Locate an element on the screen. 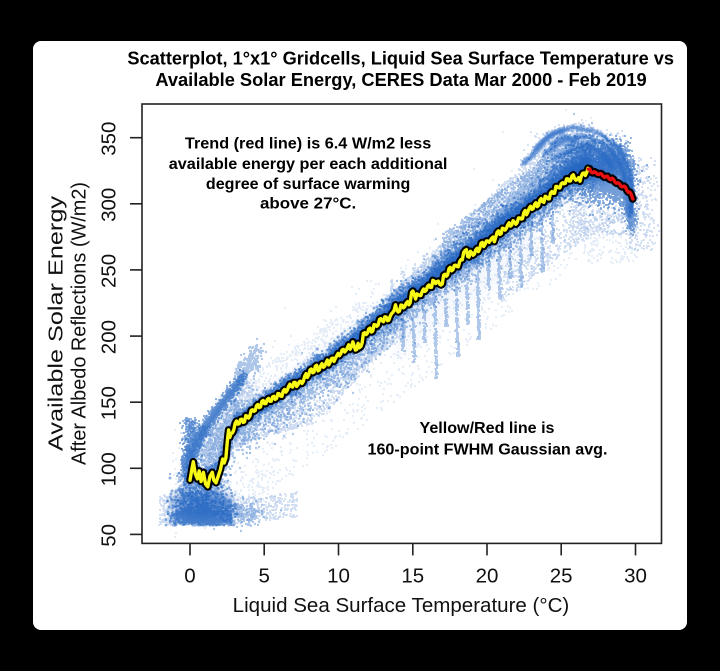  svg-text: 100 is located at coordinates (109, 469).